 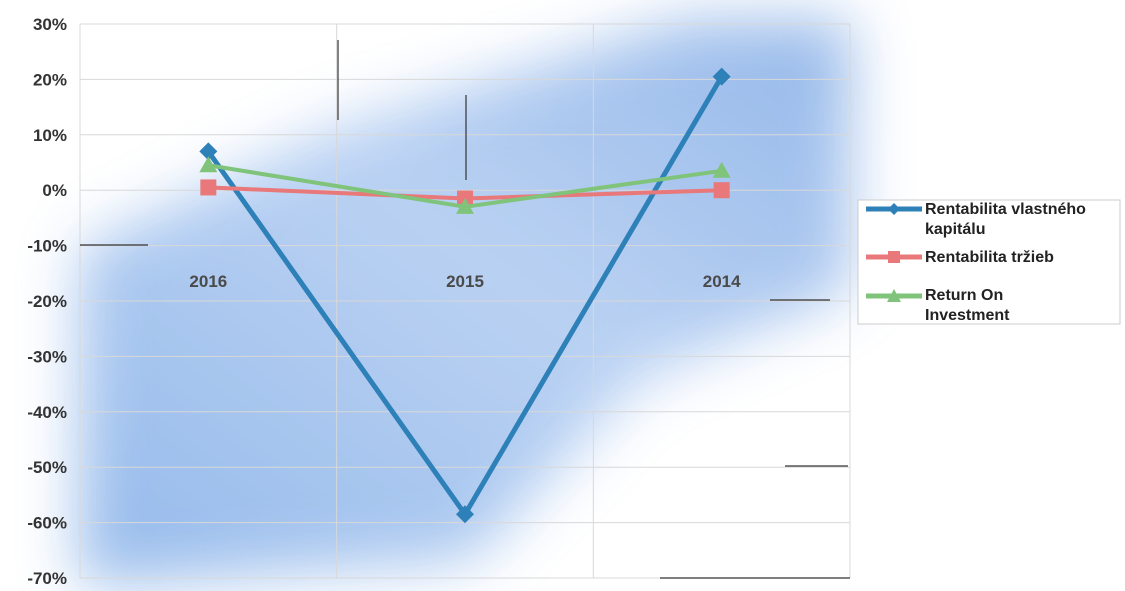 I want to click on y-tick-label: -20%, so click(x=47, y=301).